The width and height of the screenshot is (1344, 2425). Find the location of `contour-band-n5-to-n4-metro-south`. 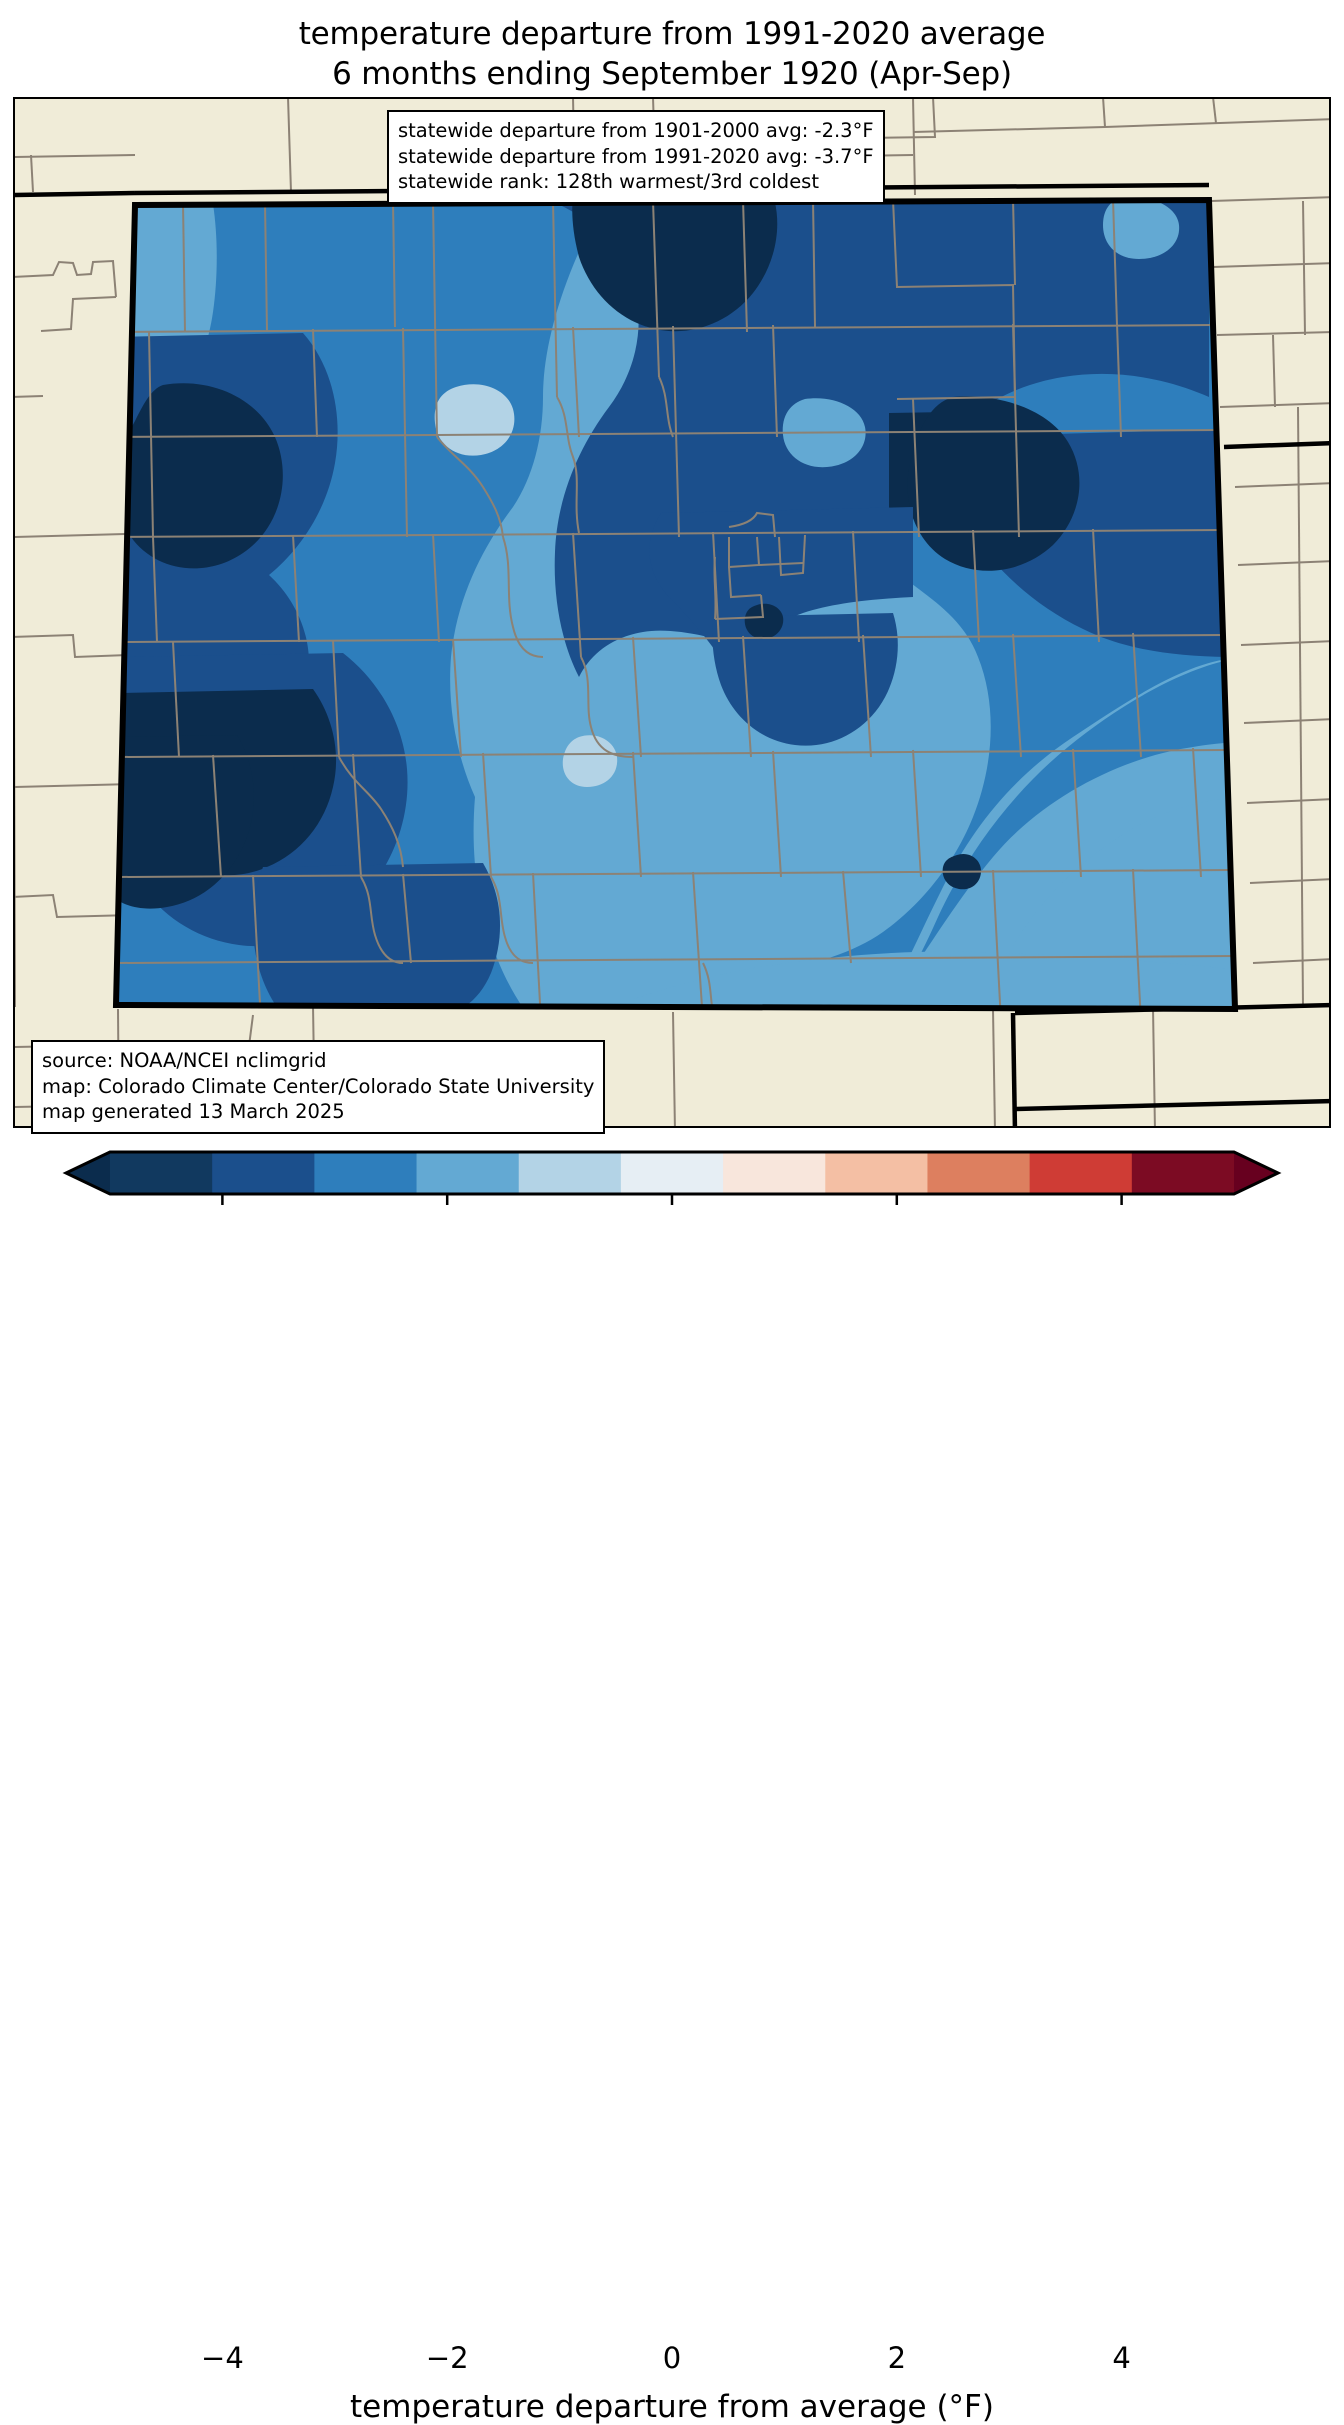

contour-band-n5-to-n4-metro-south is located at coordinates (805, 679).